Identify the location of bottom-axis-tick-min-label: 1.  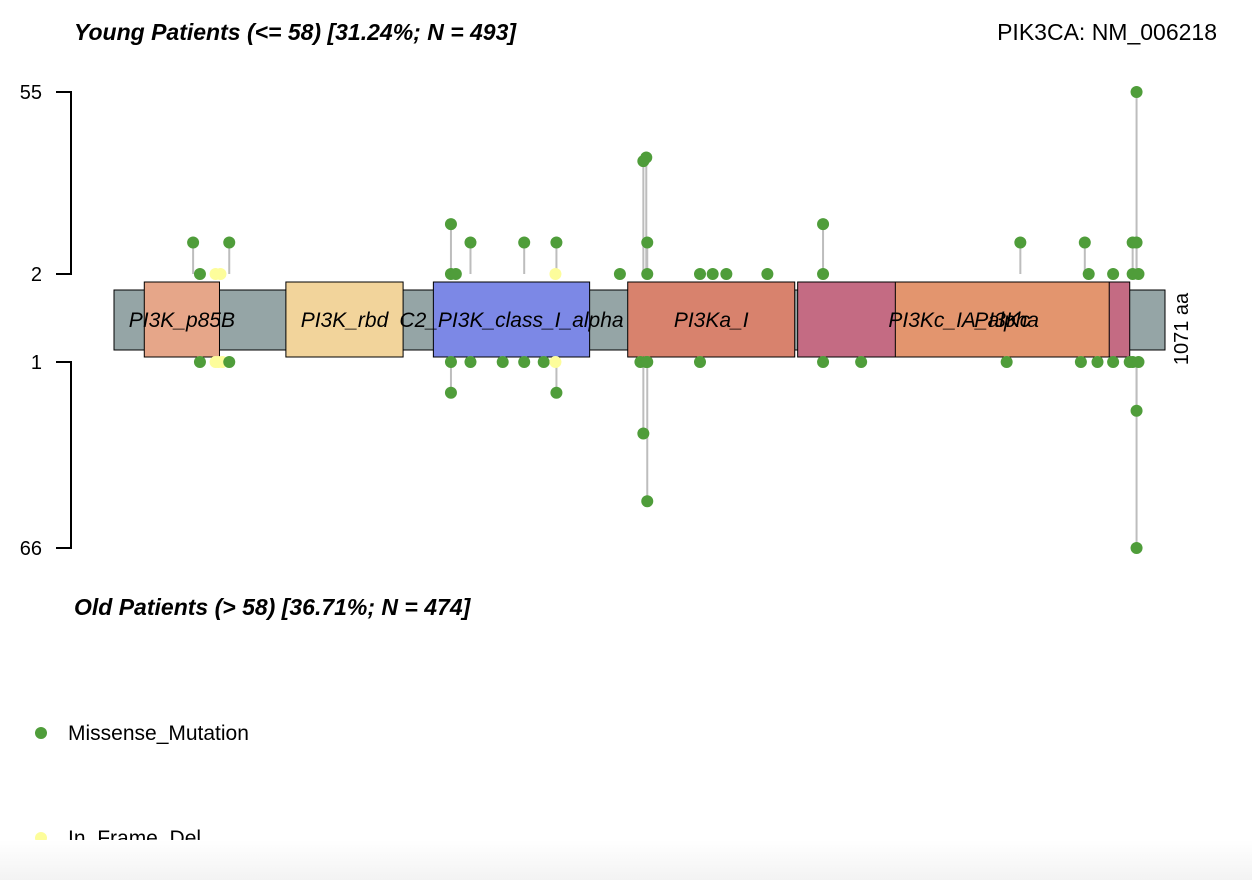
(36, 363).